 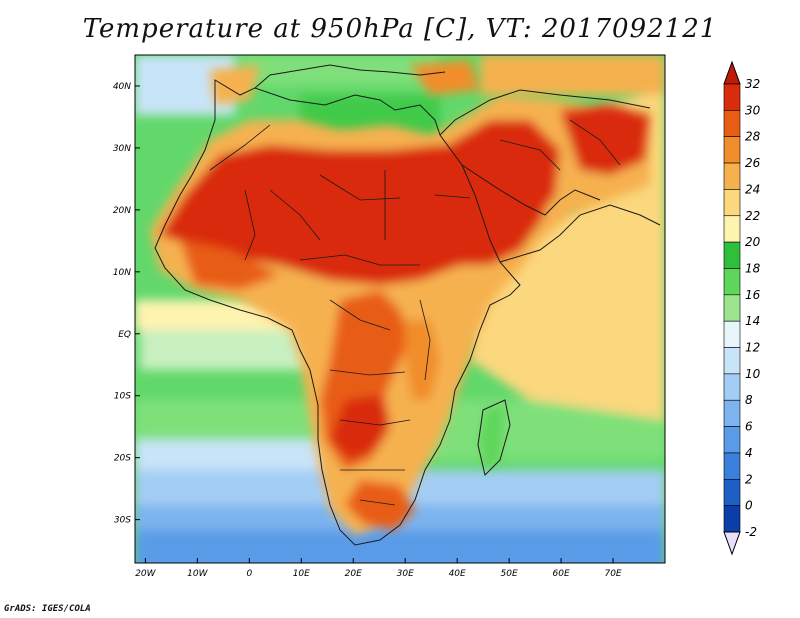 I want to click on colorbar-label: -2, so click(x=751, y=532).